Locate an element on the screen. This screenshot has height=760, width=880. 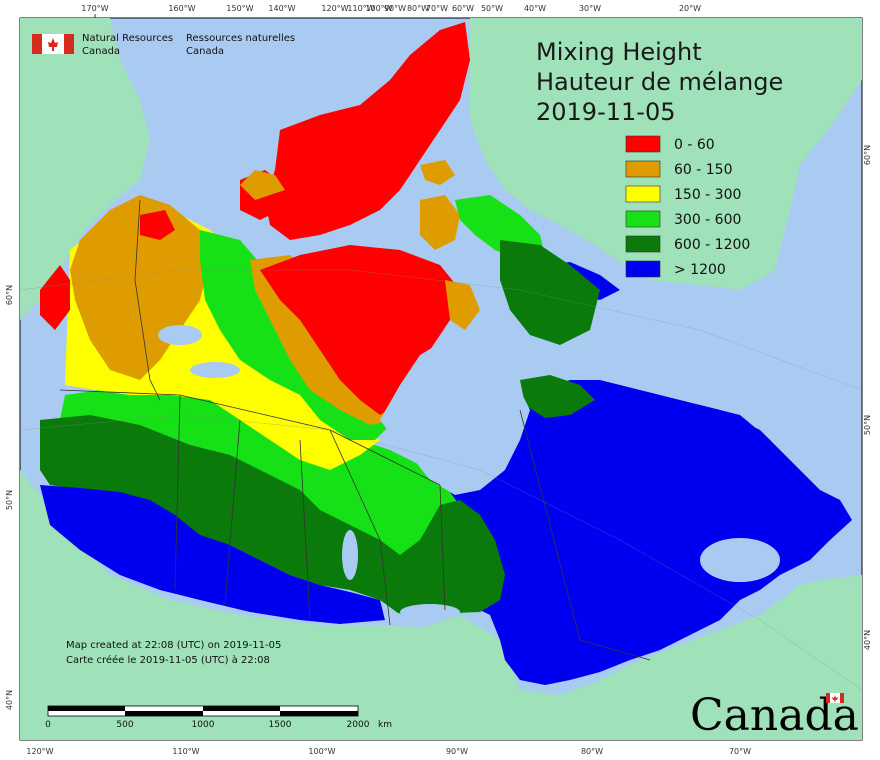
scale-bar: 0 500 1000 1500 2000 km is located at coordinates (218, 717).